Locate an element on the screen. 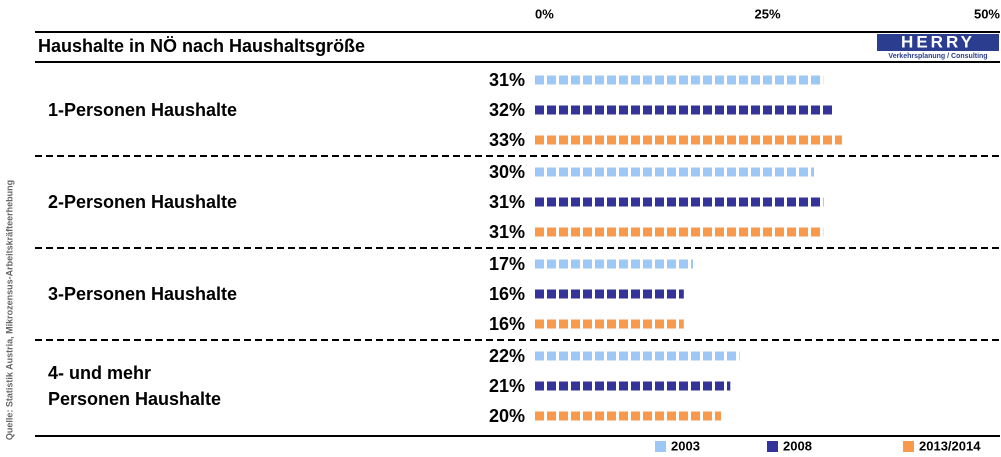  value-label: 17% is located at coordinates (507, 264).